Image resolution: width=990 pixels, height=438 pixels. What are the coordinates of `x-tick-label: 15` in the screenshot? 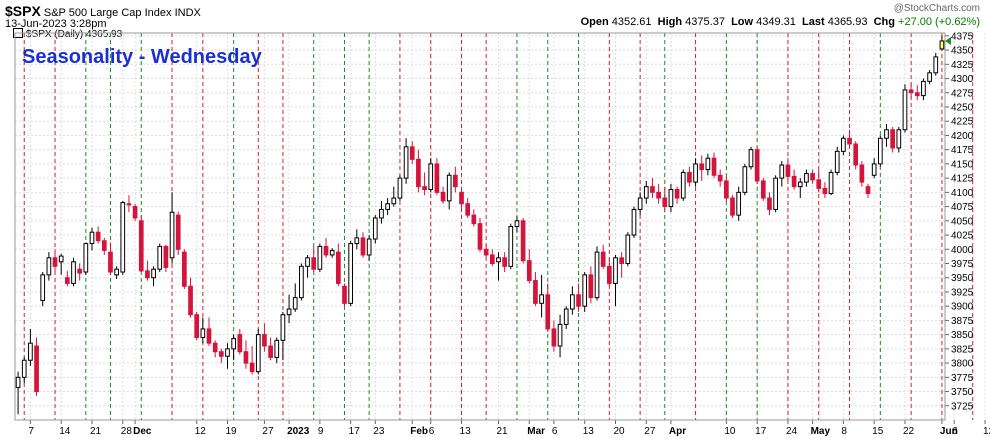 It's located at (878, 431).